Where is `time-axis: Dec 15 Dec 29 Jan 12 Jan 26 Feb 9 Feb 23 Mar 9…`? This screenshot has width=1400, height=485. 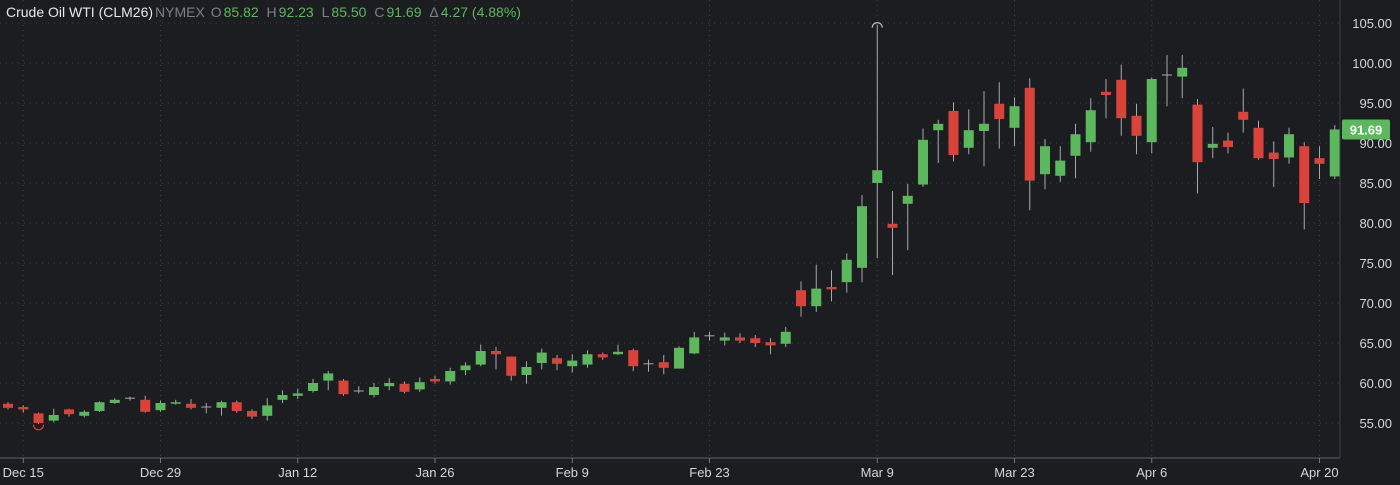
time-axis: Dec 15 Dec 29 Jan 12 Jan 26 Feb 9 Feb 23 Mar 9… is located at coordinates (671, 469).